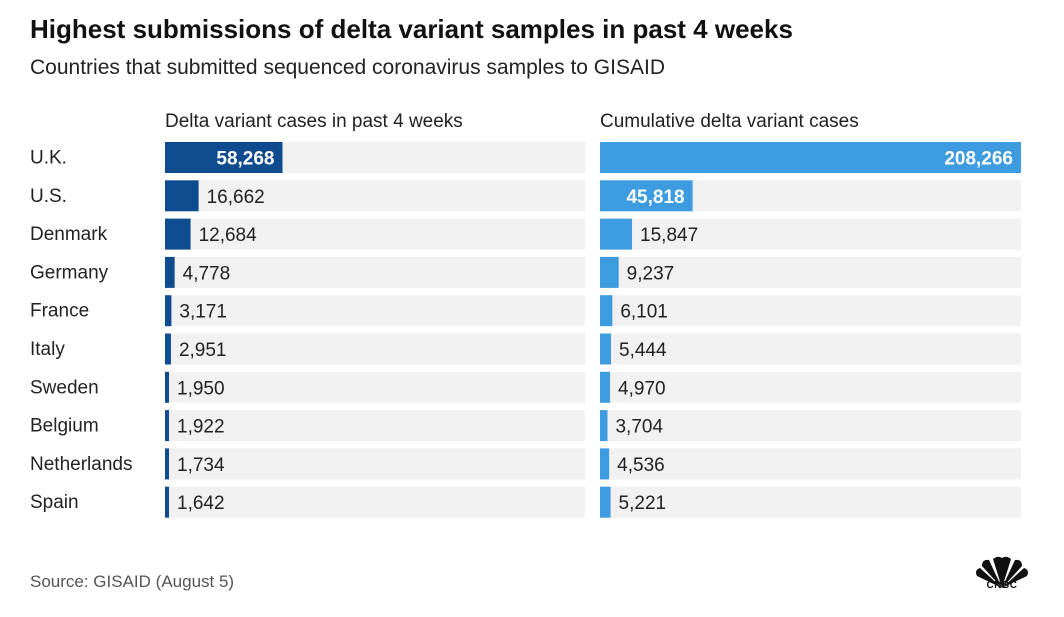  I want to click on bar-value-label: 1,734, so click(201, 465).